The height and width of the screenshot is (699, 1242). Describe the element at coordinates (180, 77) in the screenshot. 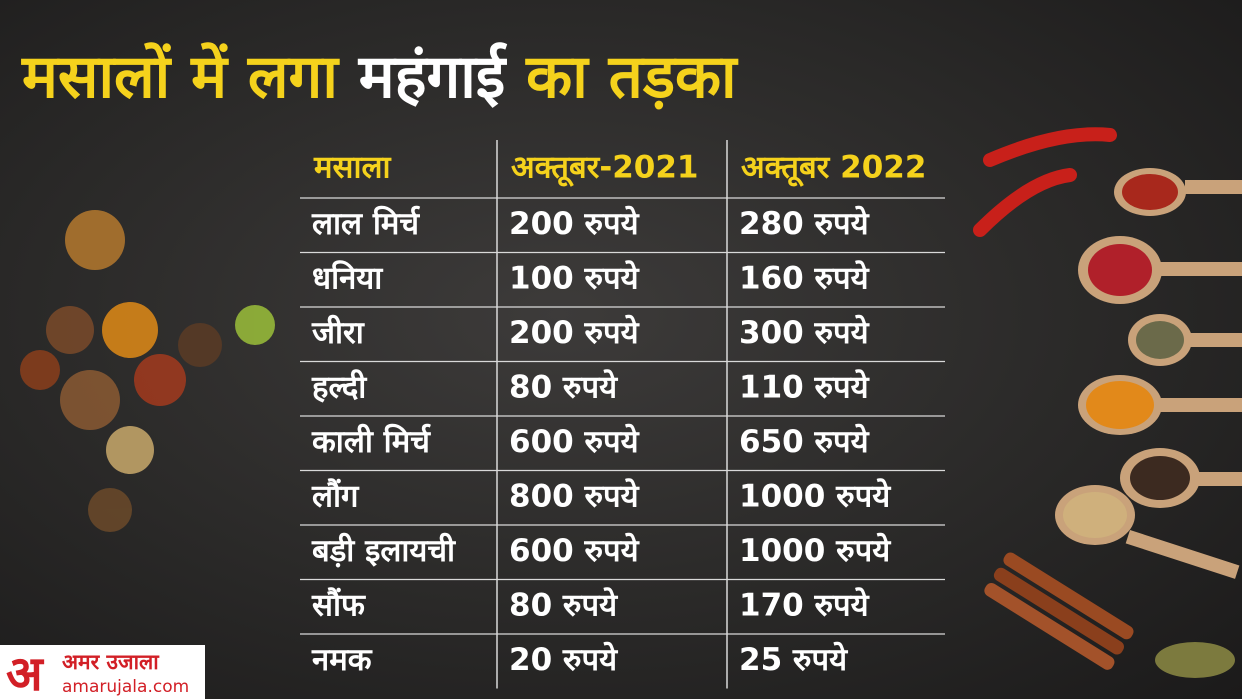

I see `title-part: मसालों में लगा` at that location.